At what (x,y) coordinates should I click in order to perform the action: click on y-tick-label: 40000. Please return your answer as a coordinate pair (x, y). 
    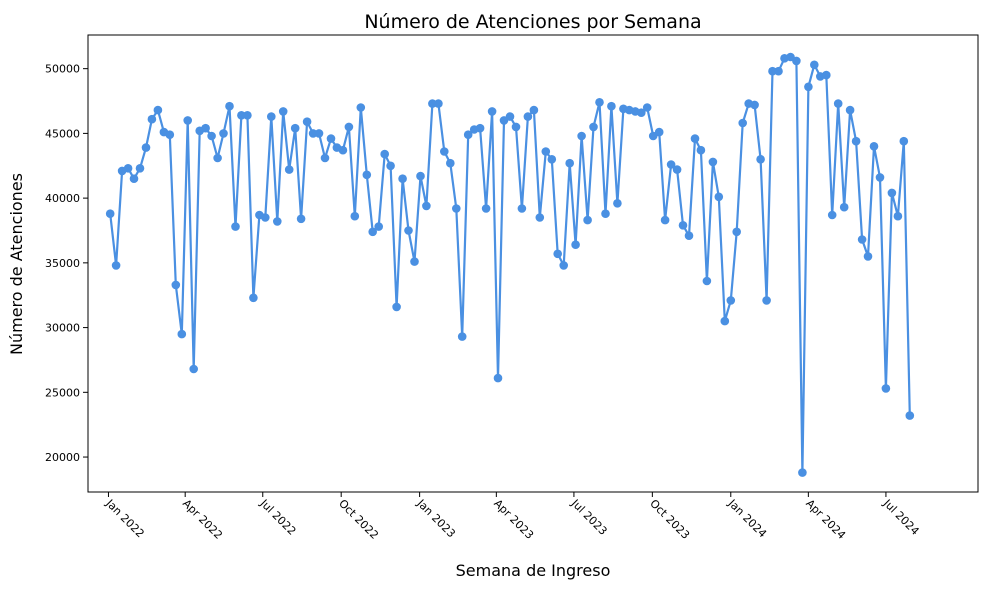
    Looking at the image, I should click on (62, 198).